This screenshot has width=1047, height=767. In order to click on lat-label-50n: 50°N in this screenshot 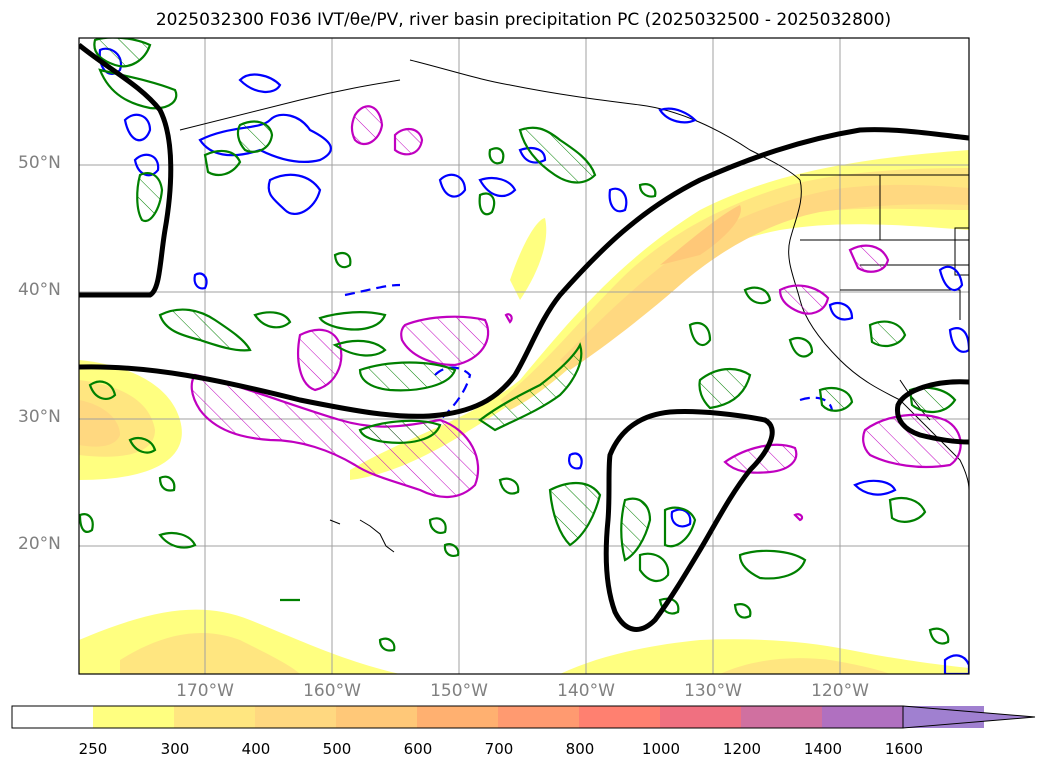, I will do `click(39, 163)`.